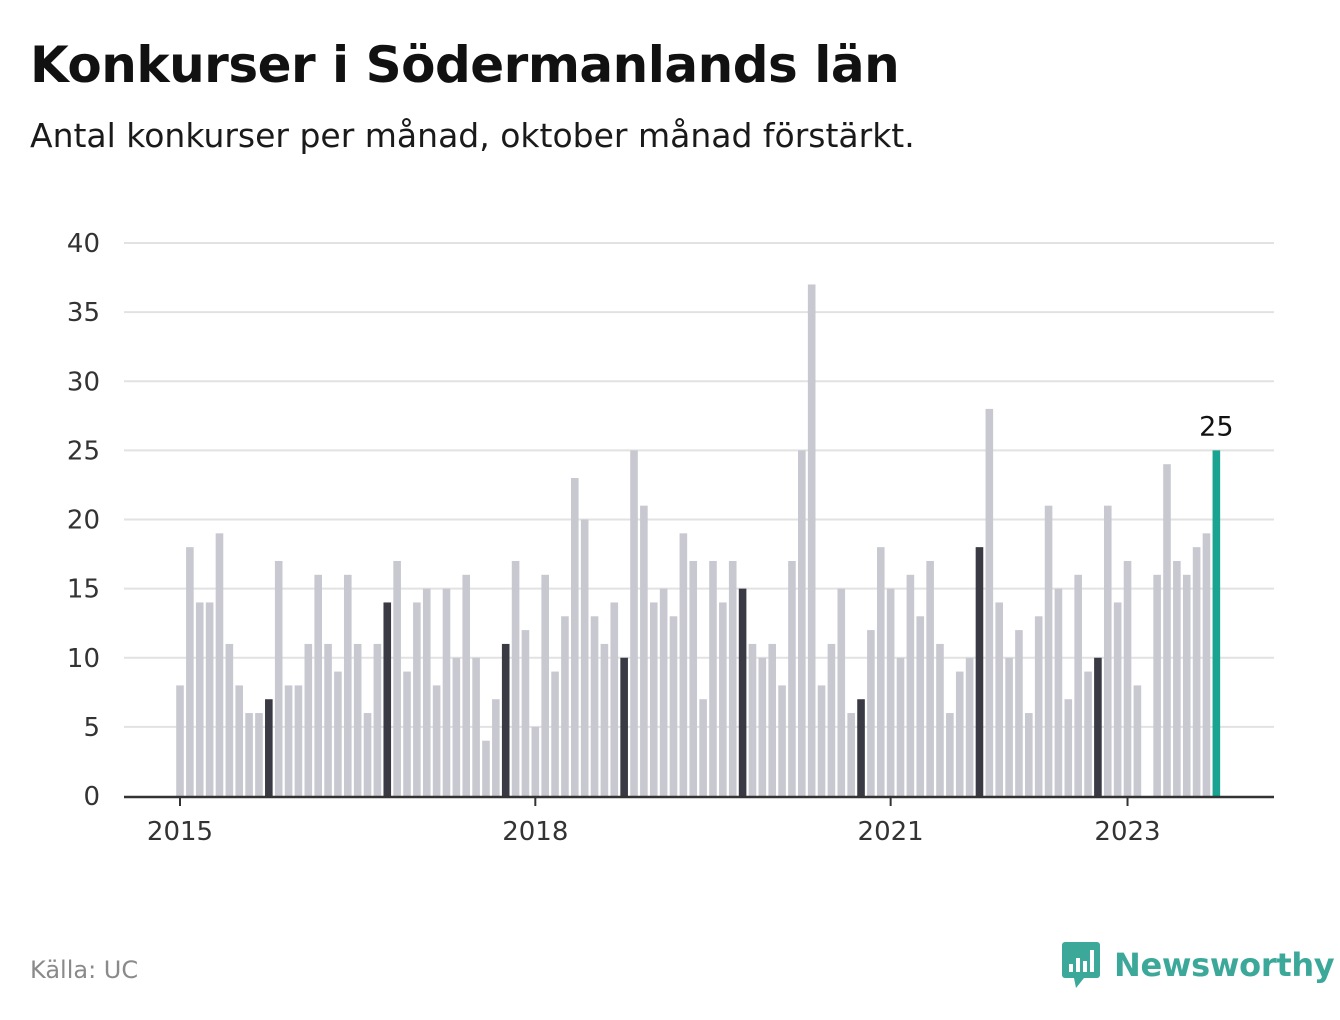 The image size is (1340, 1020). What do you see at coordinates (180, 832) in the screenshot?
I see `x-tick-label: 2015` at bounding box center [180, 832].